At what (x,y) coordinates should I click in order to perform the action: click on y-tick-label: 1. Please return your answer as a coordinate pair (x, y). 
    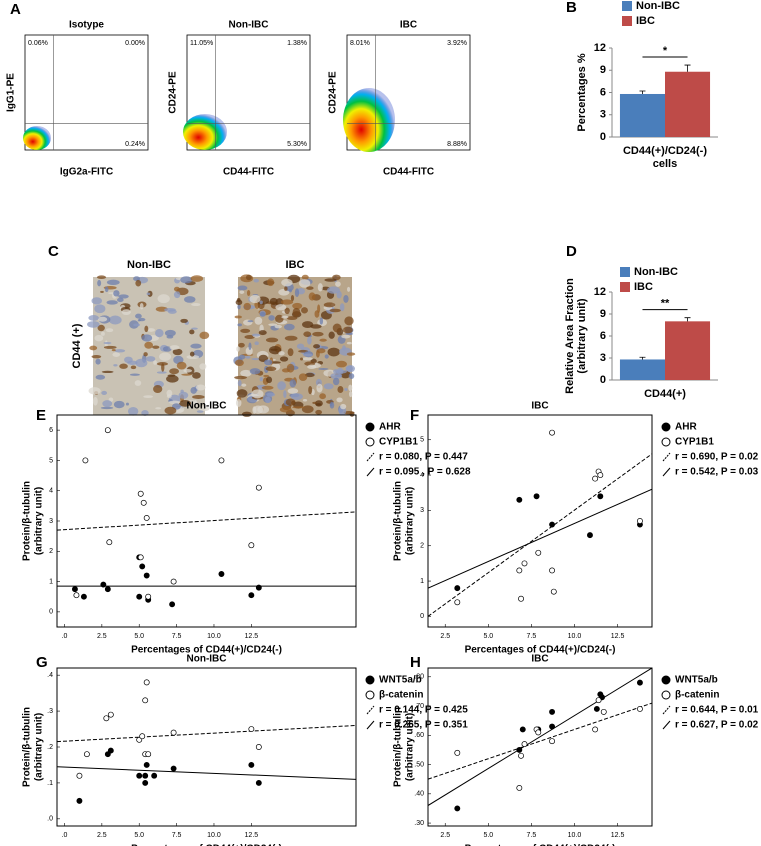
    Looking at the image, I should click on (422, 581).